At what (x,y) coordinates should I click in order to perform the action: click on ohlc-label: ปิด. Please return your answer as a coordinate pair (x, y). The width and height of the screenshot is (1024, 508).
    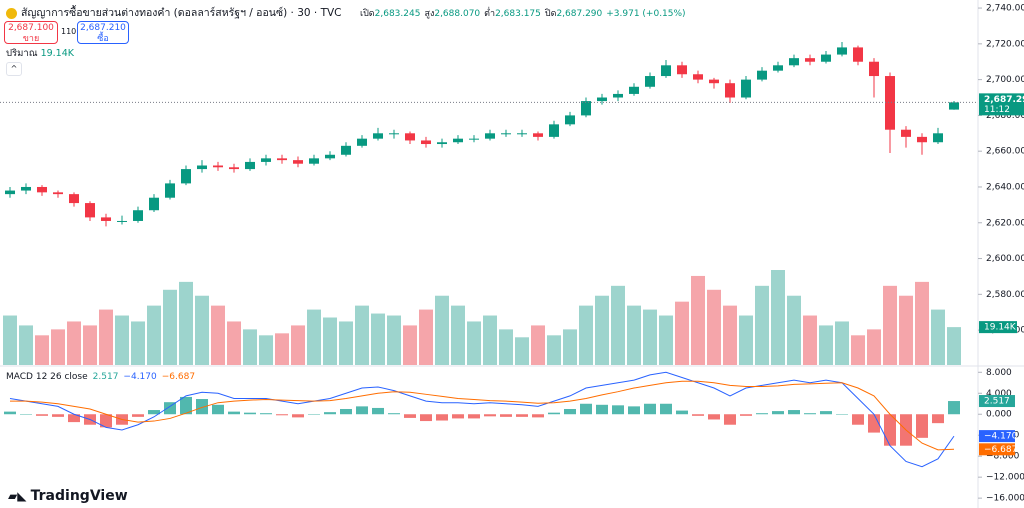
    Looking at the image, I should click on (550, 14).